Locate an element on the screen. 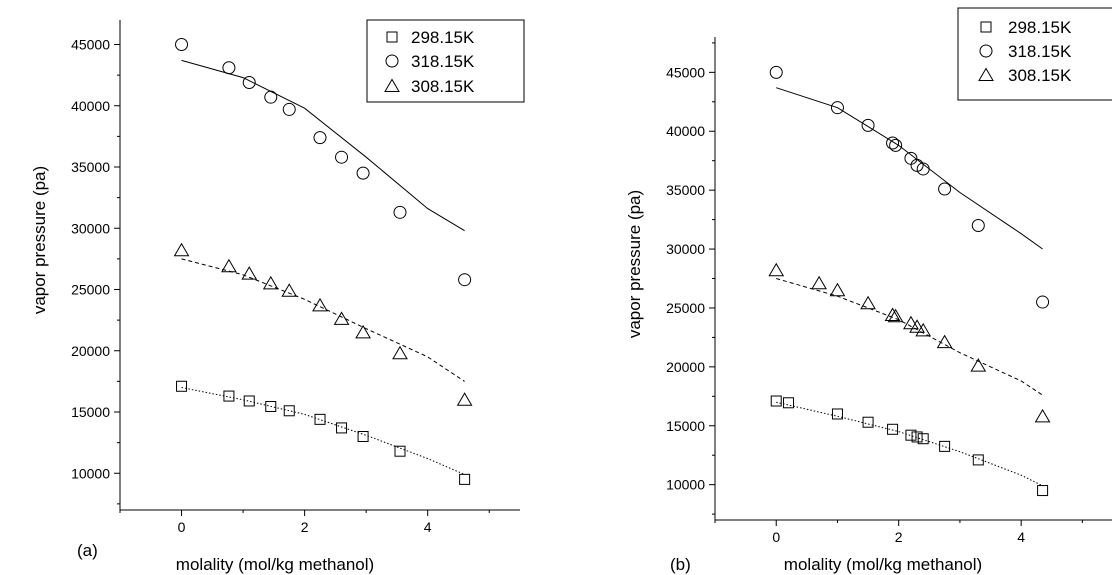 Image resolution: width=1112 pixels, height=575 pixels. fit-line-318.15K is located at coordinates (323, 145).